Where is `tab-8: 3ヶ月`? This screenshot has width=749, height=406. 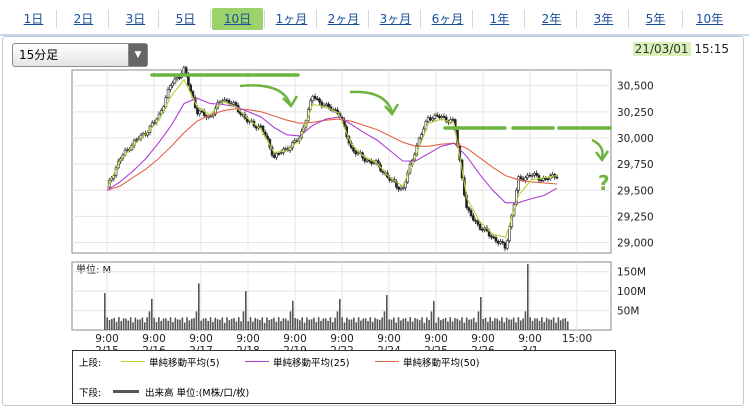 tab-8: 3ヶ月 is located at coordinates (395, 19).